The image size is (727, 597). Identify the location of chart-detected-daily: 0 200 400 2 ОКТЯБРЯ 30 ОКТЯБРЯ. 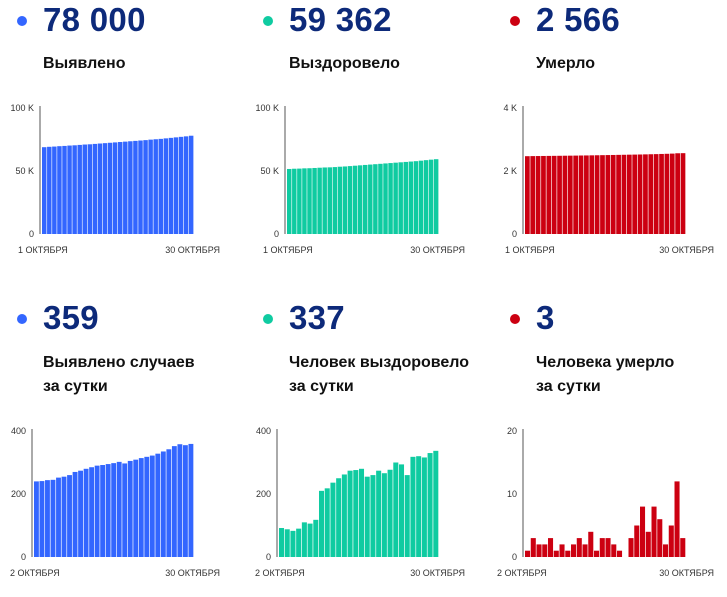
(115, 502).